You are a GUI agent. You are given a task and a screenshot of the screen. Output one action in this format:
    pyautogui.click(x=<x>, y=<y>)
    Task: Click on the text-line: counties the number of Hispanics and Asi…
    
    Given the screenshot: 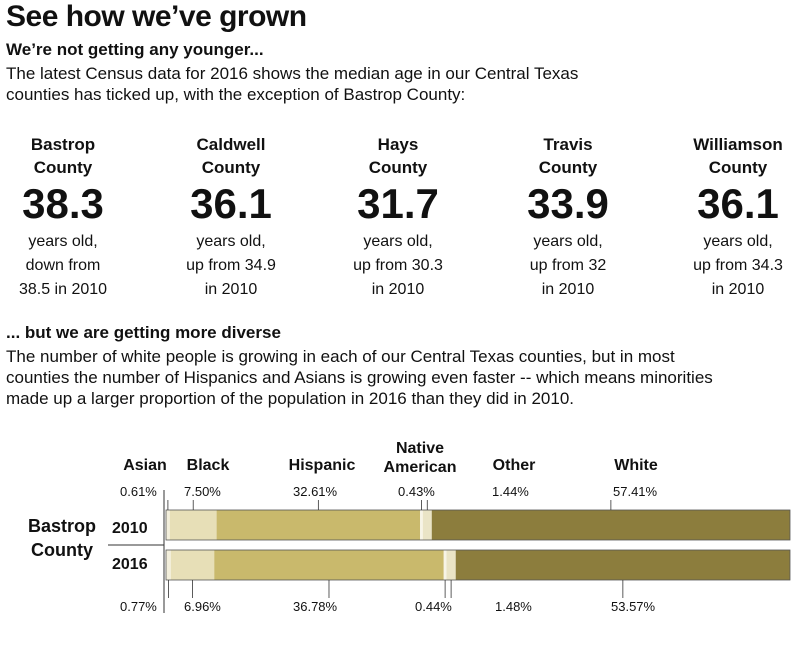 What is the action you would take?
    pyautogui.click(x=359, y=377)
    